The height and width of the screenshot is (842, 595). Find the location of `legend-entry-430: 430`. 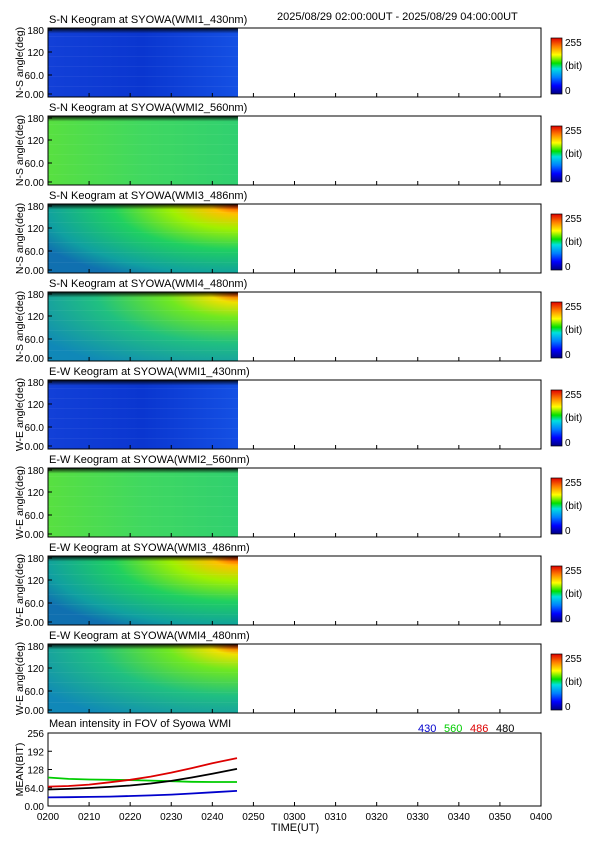

legend-entry-430: 430 is located at coordinates (427, 729).